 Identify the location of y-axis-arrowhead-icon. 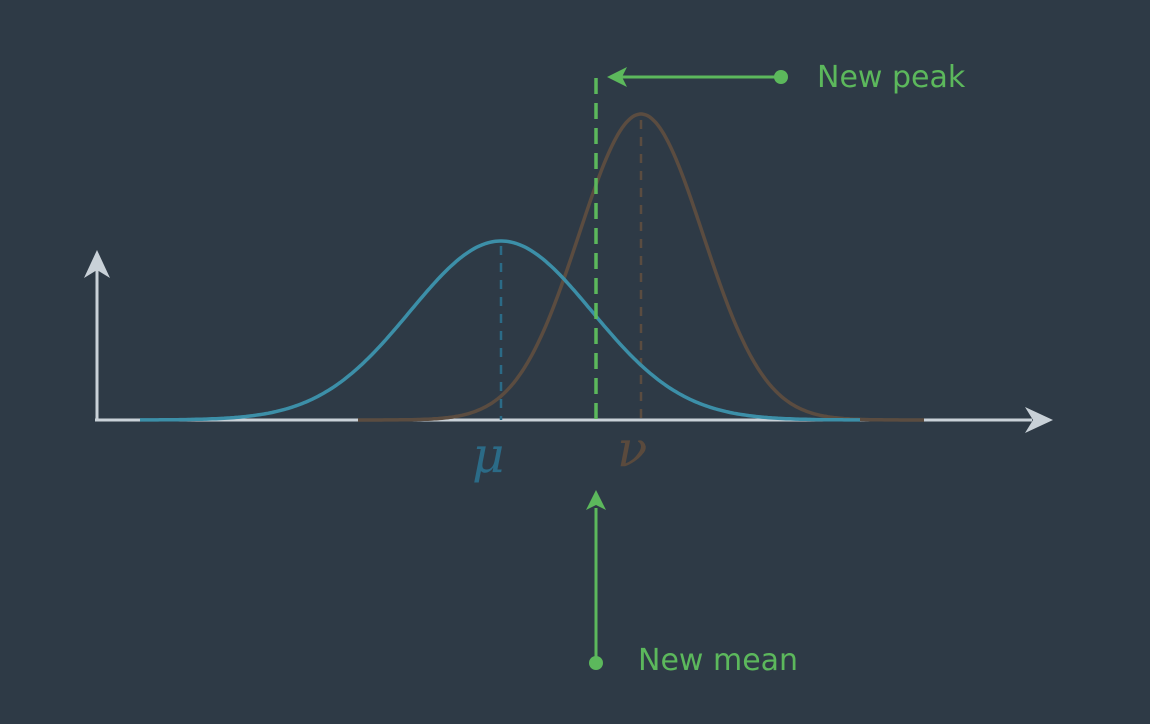
(97, 264).